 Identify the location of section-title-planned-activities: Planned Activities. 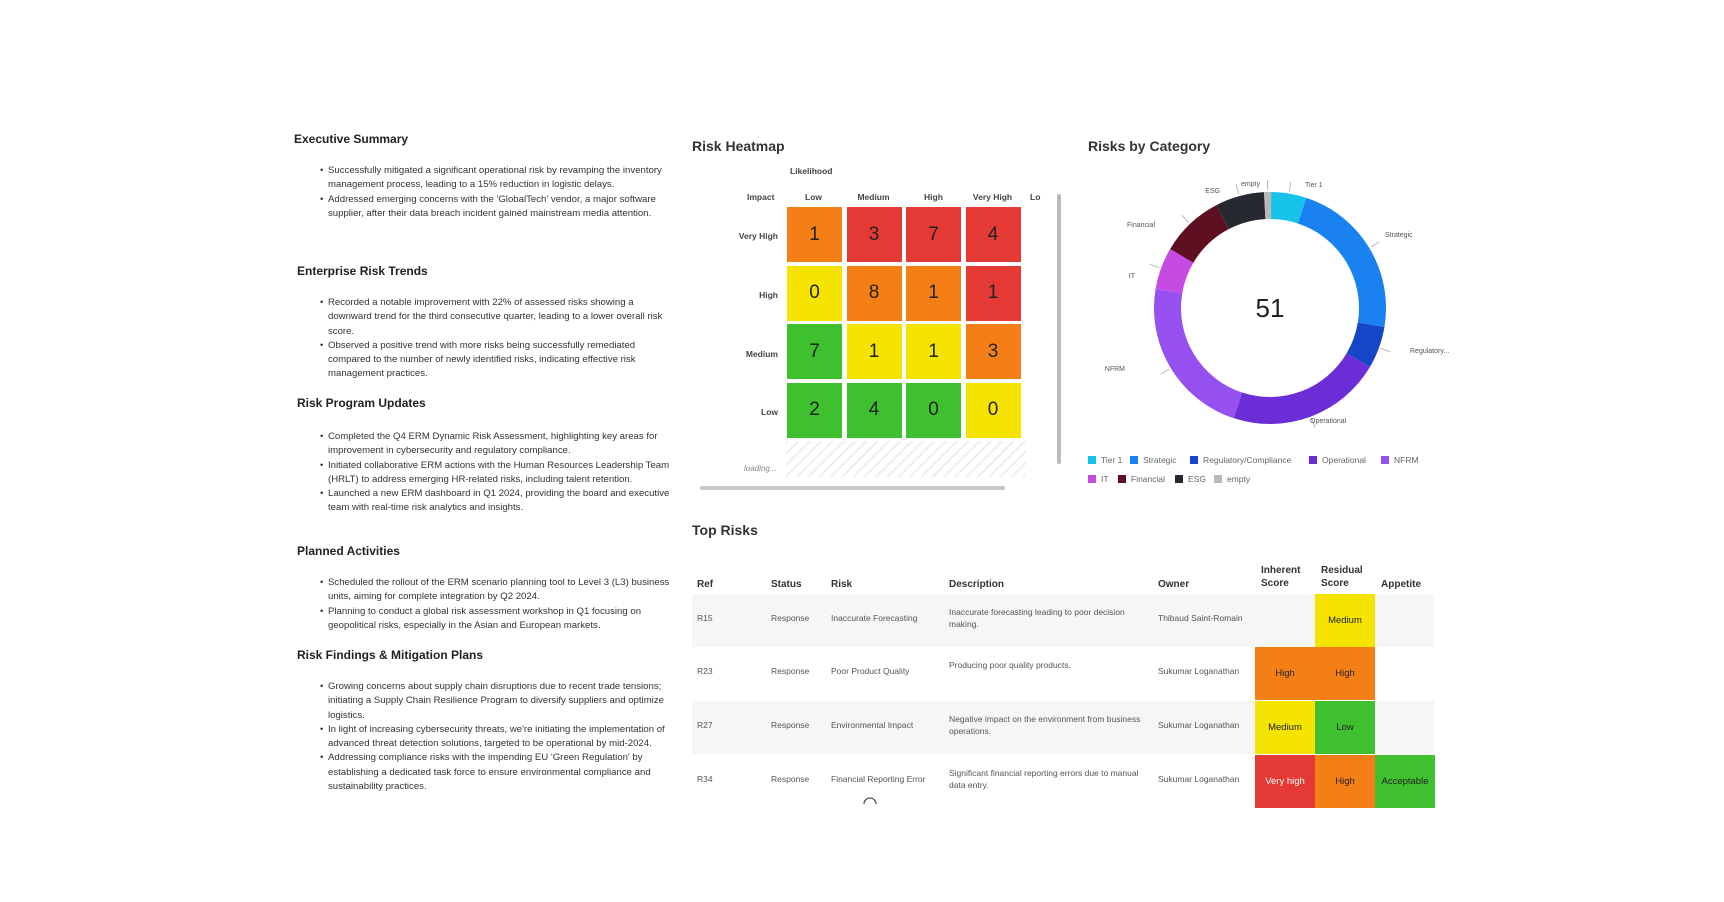
(348, 551).